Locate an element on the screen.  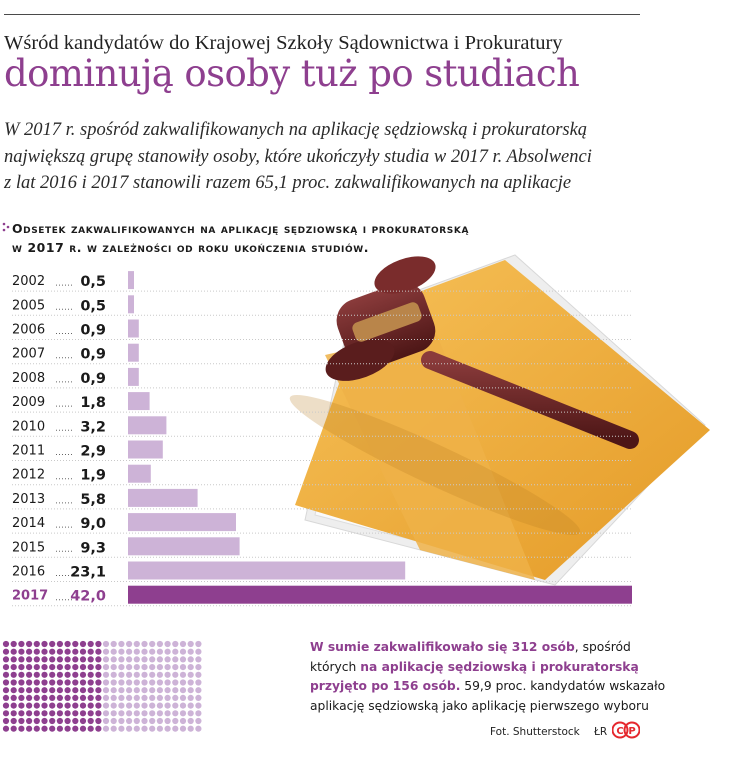
category-label: 2006 is located at coordinates (28, 330).